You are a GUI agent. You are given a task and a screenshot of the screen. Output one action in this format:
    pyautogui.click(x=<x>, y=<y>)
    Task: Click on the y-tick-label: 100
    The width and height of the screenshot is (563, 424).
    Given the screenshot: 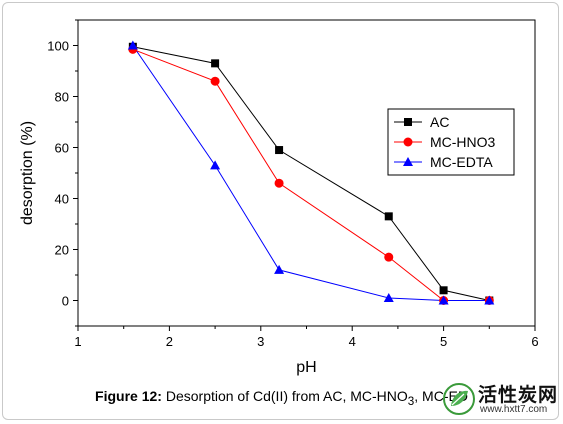 What is the action you would take?
    pyautogui.click(x=58, y=46)
    